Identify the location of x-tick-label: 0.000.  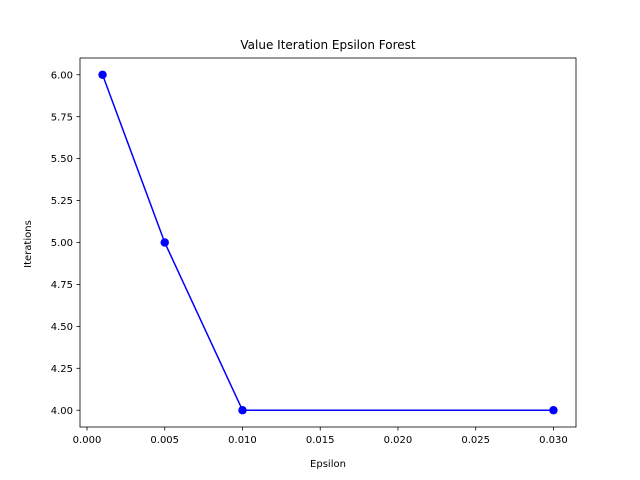
(87, 440).